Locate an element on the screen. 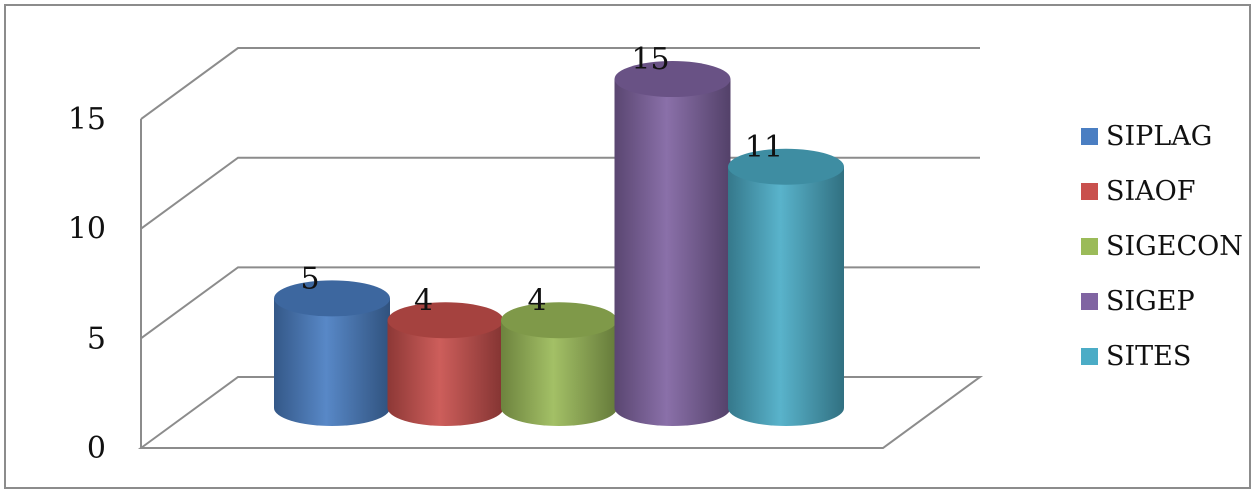 The image size is (1257, 495). legend-label-sigep: SIGEP is located at coordinates (1150, 301).